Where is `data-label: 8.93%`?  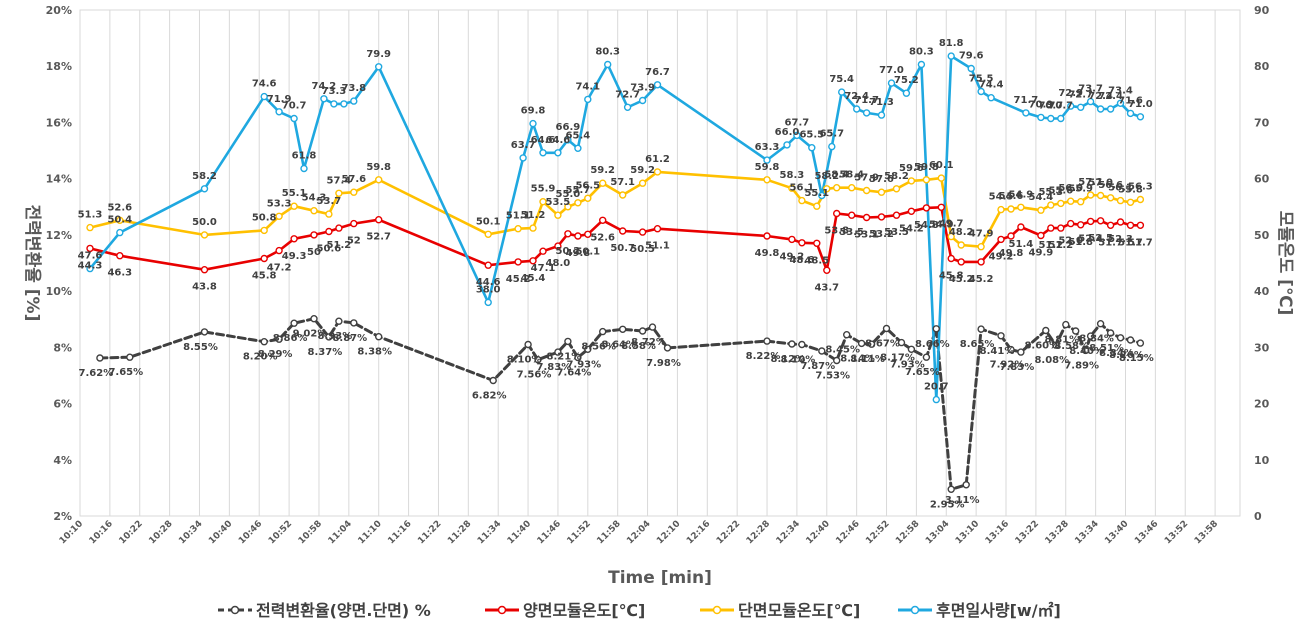
data-label: 8.93% is located at coordinates (335, 336).